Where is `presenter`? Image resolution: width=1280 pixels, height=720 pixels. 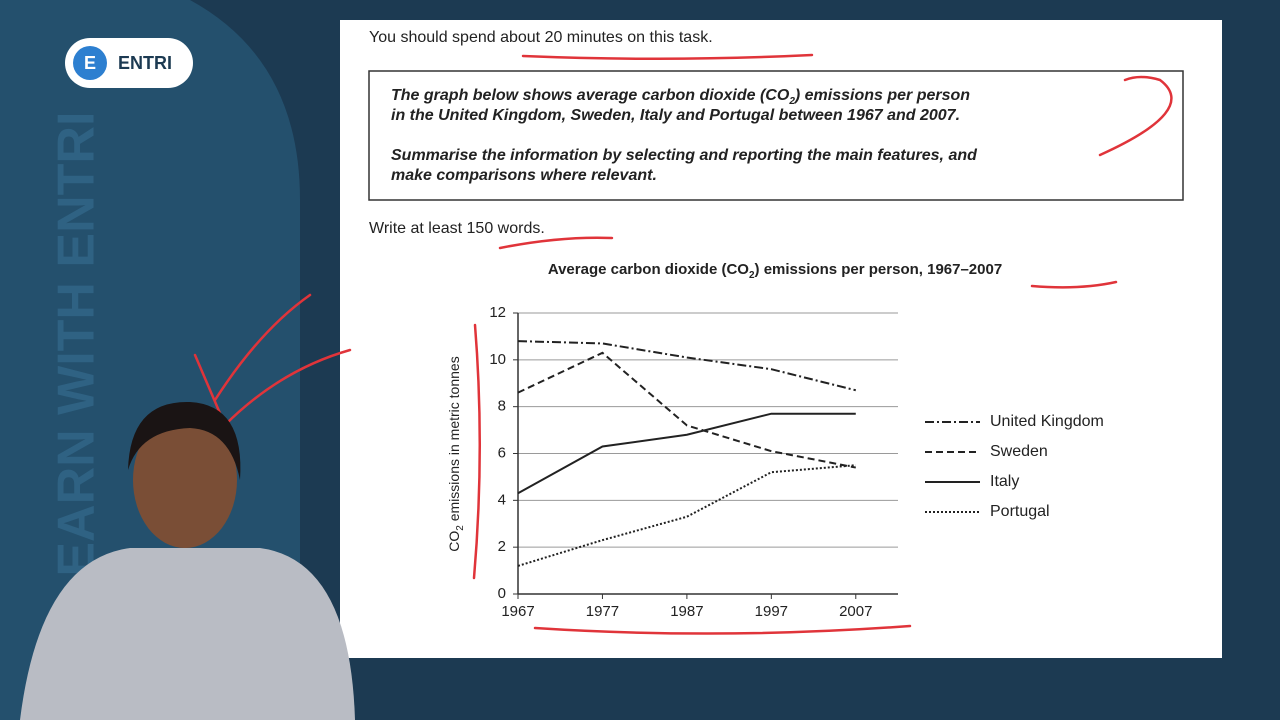 presenter is located at coordinates (187, 560).